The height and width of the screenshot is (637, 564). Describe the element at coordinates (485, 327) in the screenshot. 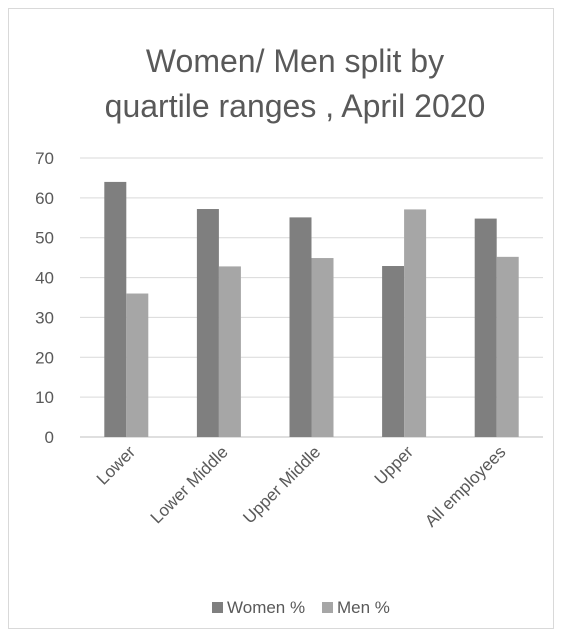

I see `bar-women-all-employees` at that location.